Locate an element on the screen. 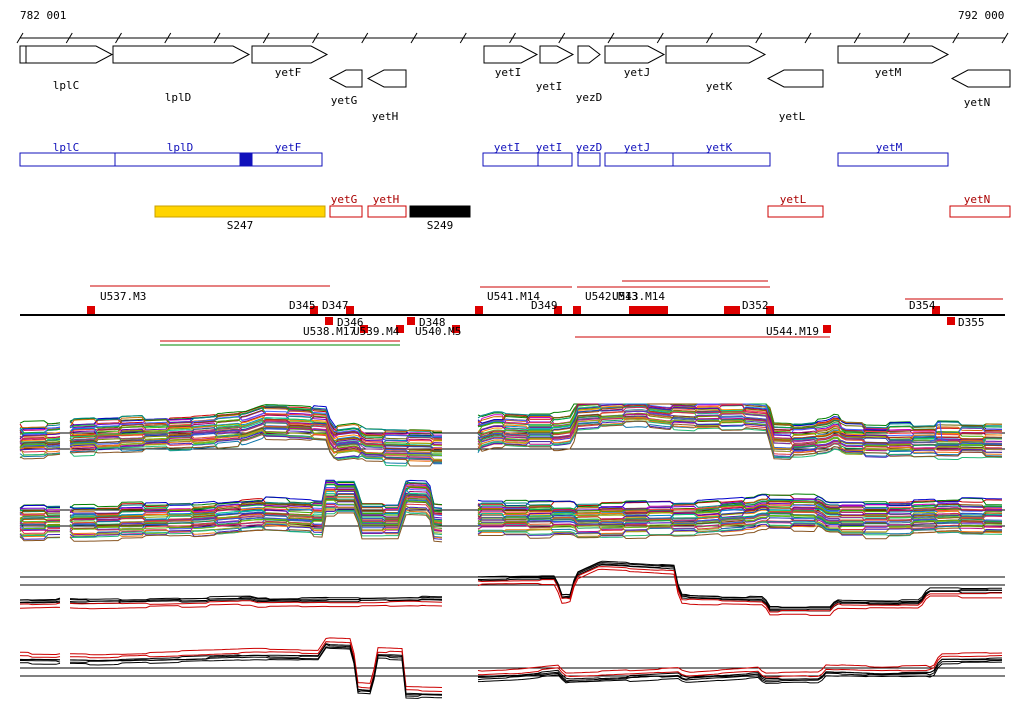  unit-label-yetM: yetM is located at coordinates (889, 147).